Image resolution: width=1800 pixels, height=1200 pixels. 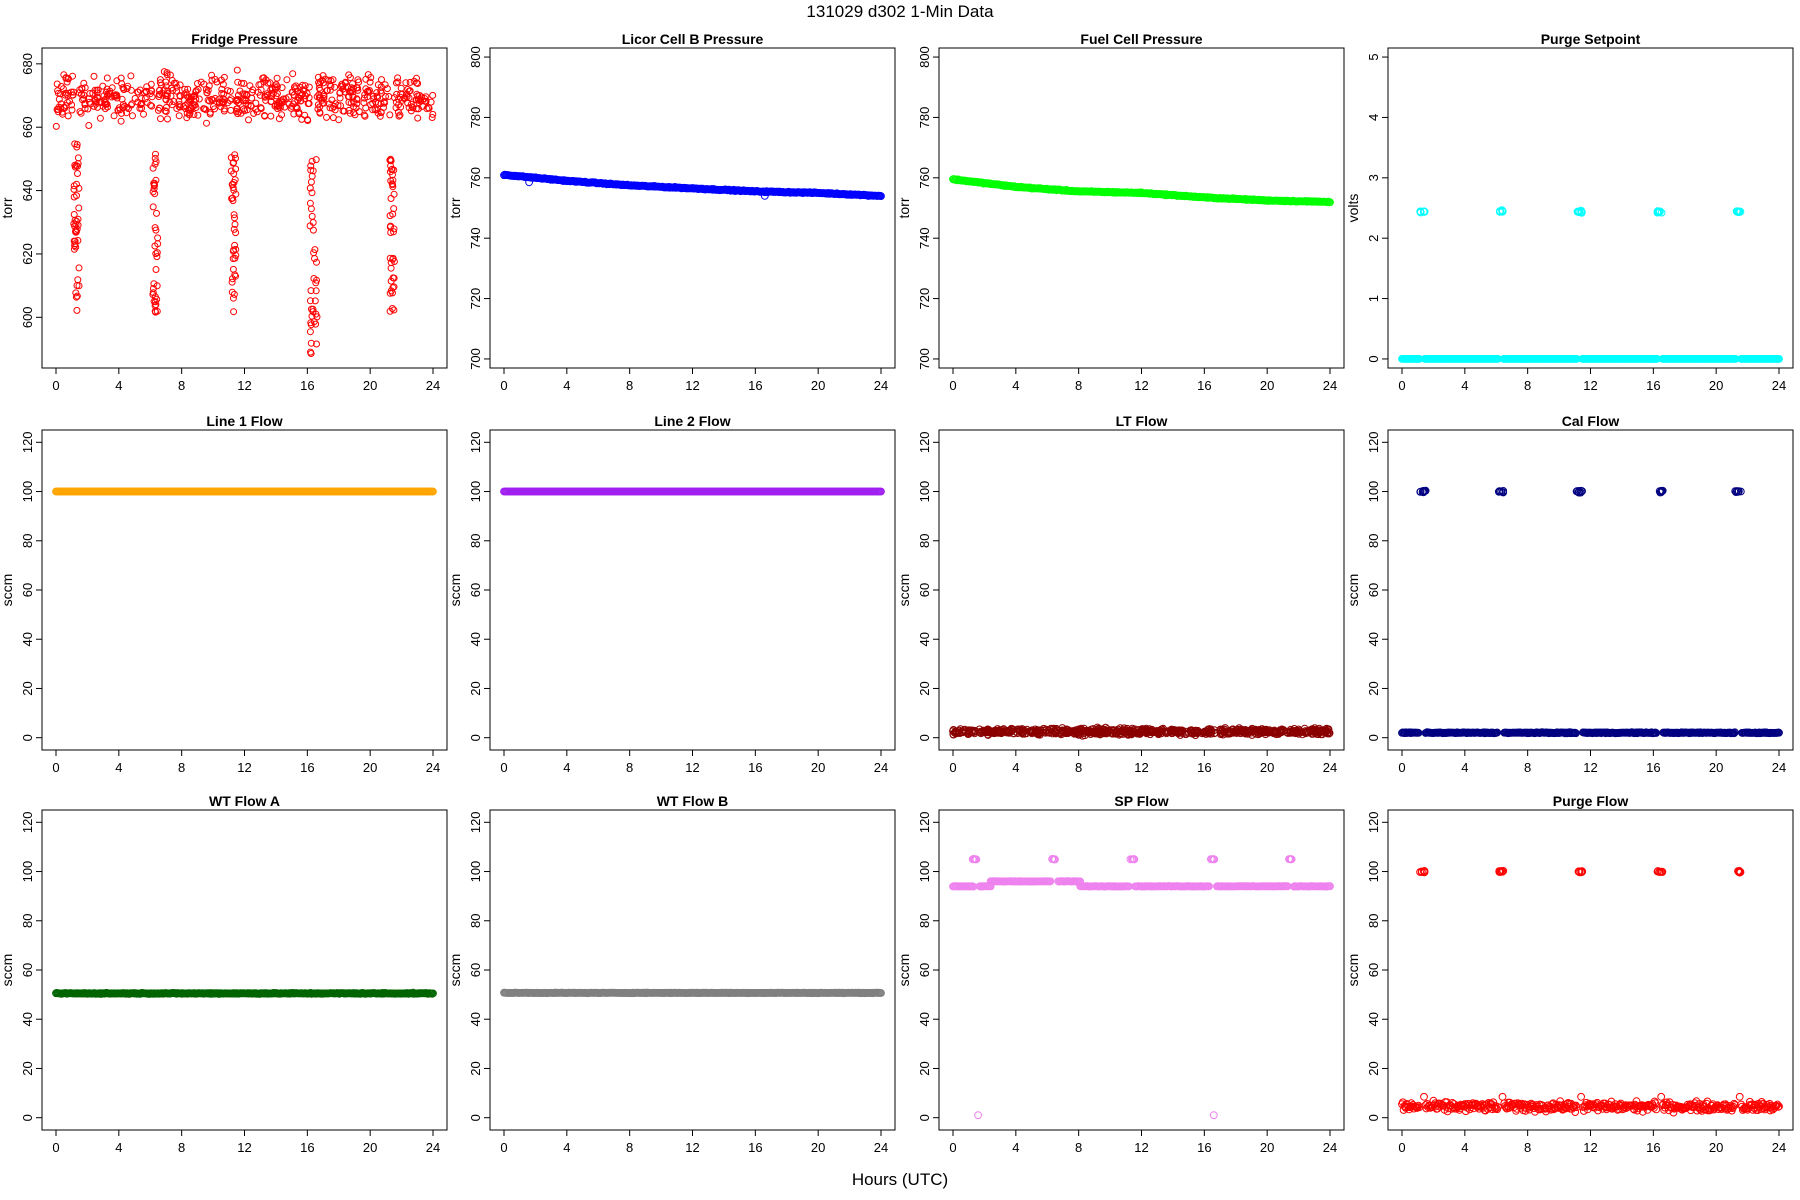 I want to click on x-tick-label: 8, so click(x=1078, y=385).